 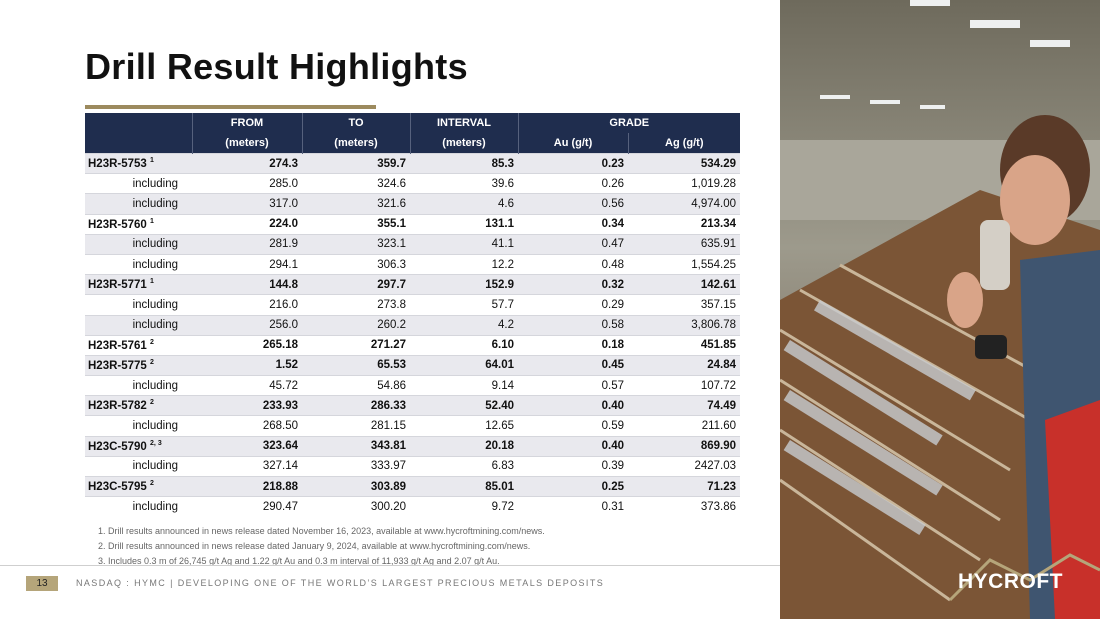 What do you see at coordinates (464, 345) in the screenshot?
I see `value-cell: 6.10` at bounding box center [464, 345].